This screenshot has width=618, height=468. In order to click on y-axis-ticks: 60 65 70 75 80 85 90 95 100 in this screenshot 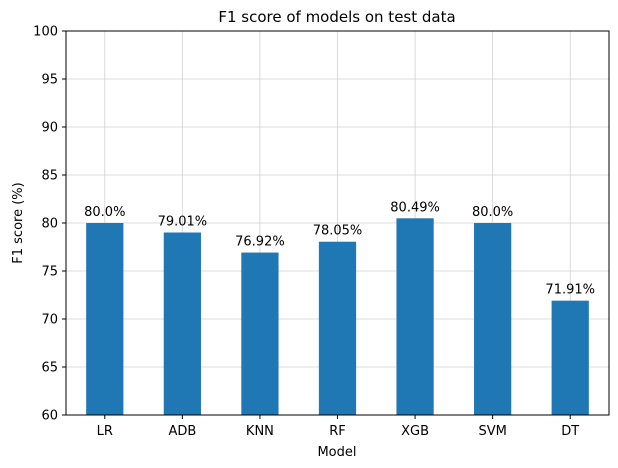, I will do `click(49, 224)`.